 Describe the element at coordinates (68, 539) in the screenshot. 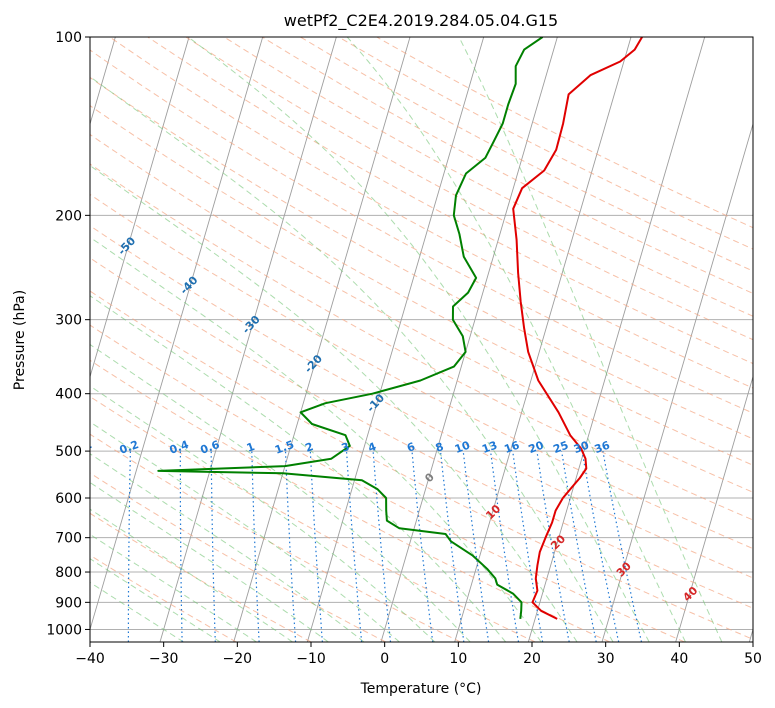

I see `y-tick-label: 700` at that location.